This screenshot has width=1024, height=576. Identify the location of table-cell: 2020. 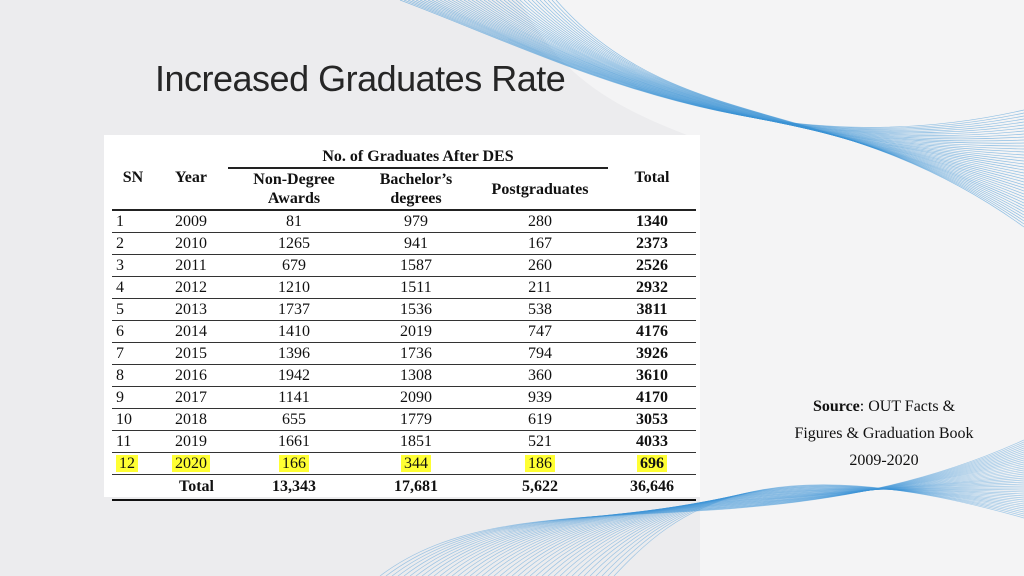
(191, 463).